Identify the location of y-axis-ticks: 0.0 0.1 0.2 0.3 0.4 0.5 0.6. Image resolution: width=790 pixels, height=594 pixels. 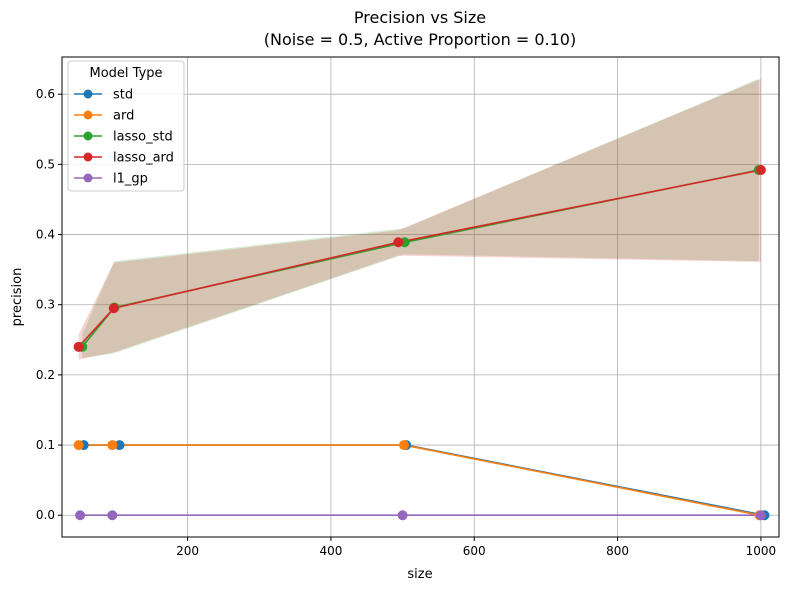
(49, 304).